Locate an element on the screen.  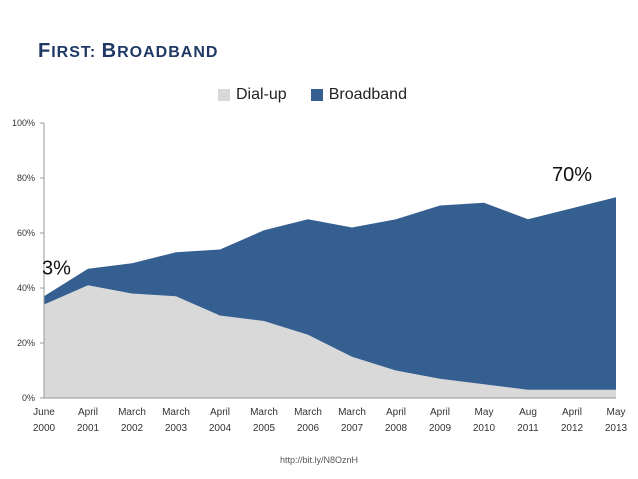
x-tick-label-year: 2005 is located at coordinates (264, 428).